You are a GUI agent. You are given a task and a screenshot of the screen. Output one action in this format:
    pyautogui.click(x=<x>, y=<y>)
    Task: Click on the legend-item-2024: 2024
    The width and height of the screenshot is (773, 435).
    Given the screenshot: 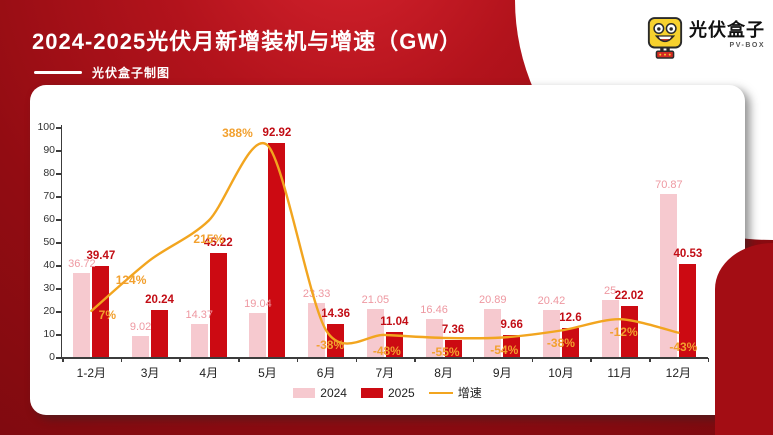 What is the action you would take?
    pyautogui.click(x=320, y=393)
    